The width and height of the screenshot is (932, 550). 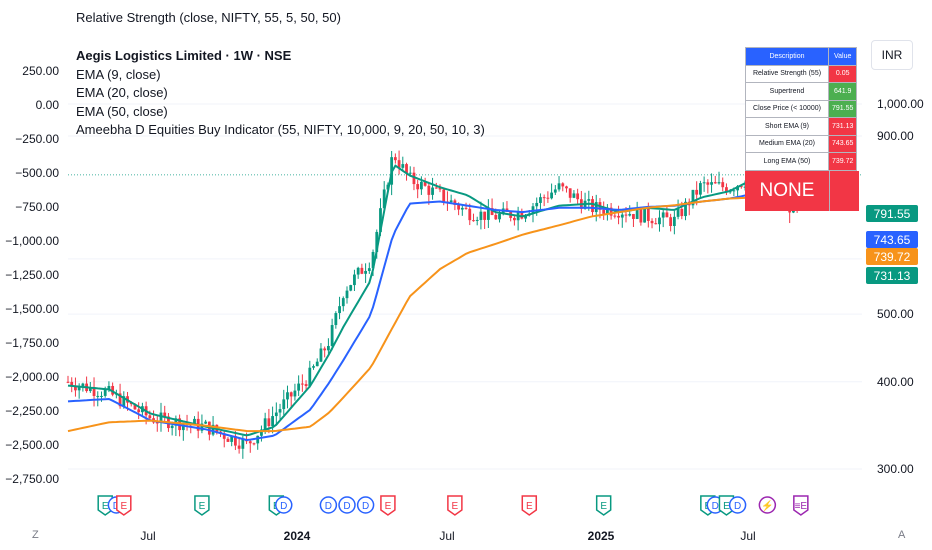 What do you see at coordinates (147, 536) in the screenshot?
I see `time-tick-label: Jul` at bounding box center [147, 536].